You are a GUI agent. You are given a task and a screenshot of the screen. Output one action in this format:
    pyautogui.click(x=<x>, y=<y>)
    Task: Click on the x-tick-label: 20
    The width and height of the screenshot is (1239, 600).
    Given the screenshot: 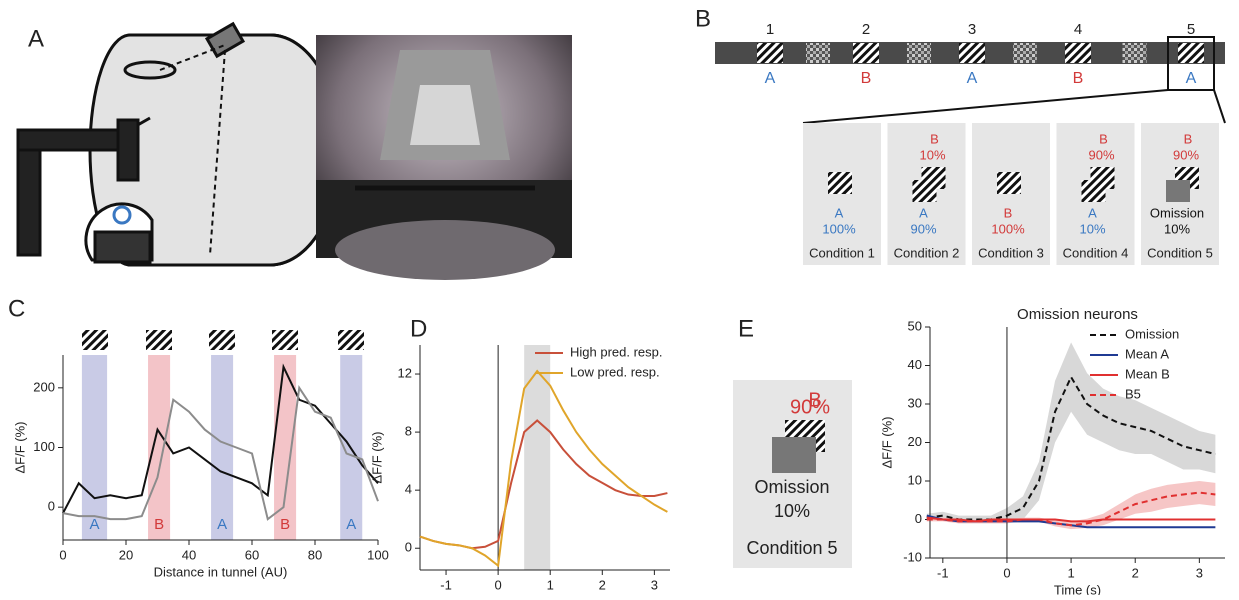 What is the action you would take?
    pyautogui.click(x=126, y=554)
    